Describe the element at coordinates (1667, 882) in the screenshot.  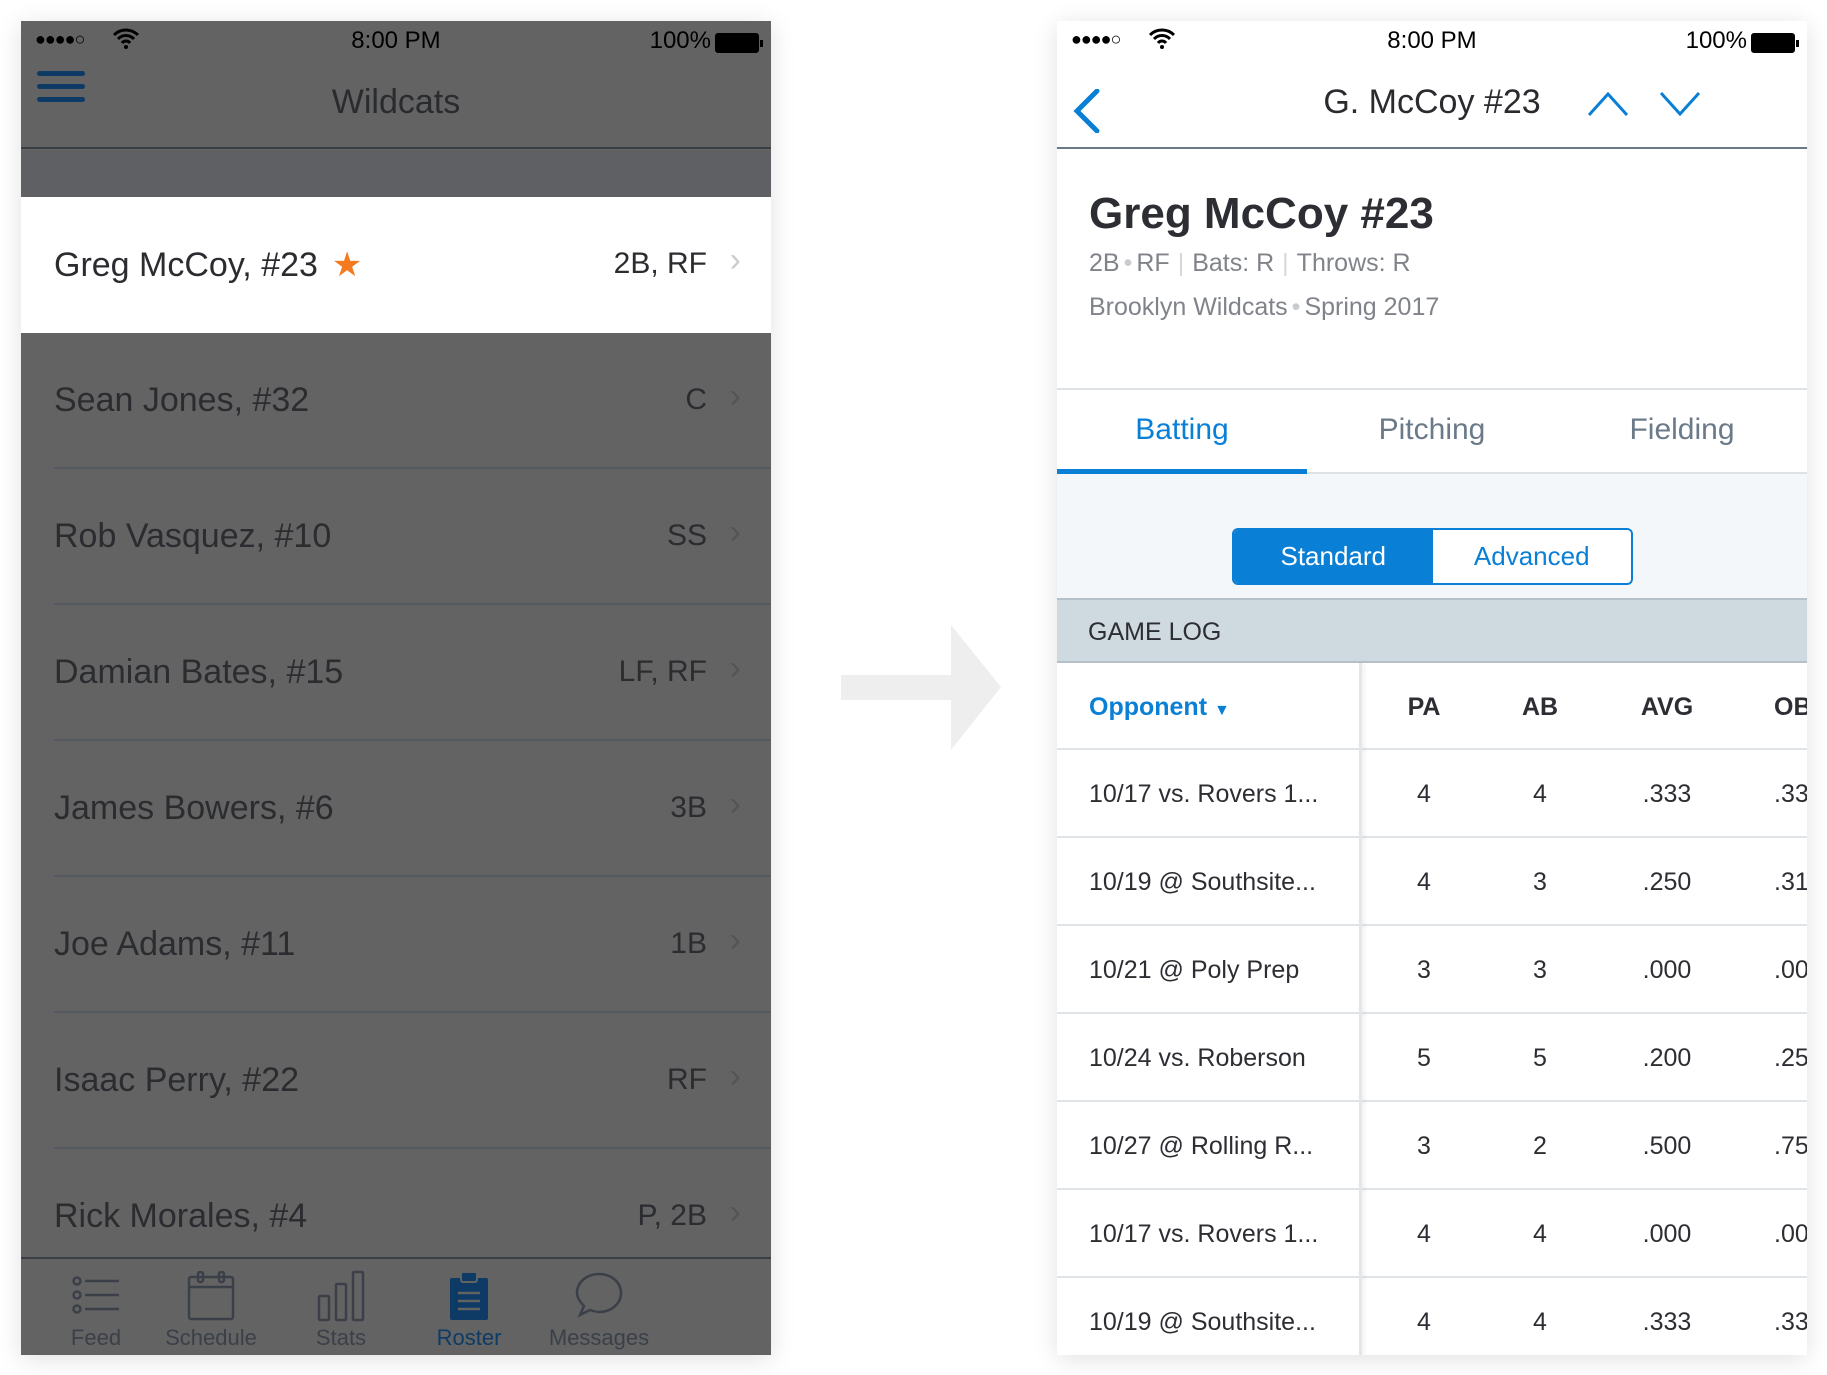
I see `stat-cell: .250` at that location.